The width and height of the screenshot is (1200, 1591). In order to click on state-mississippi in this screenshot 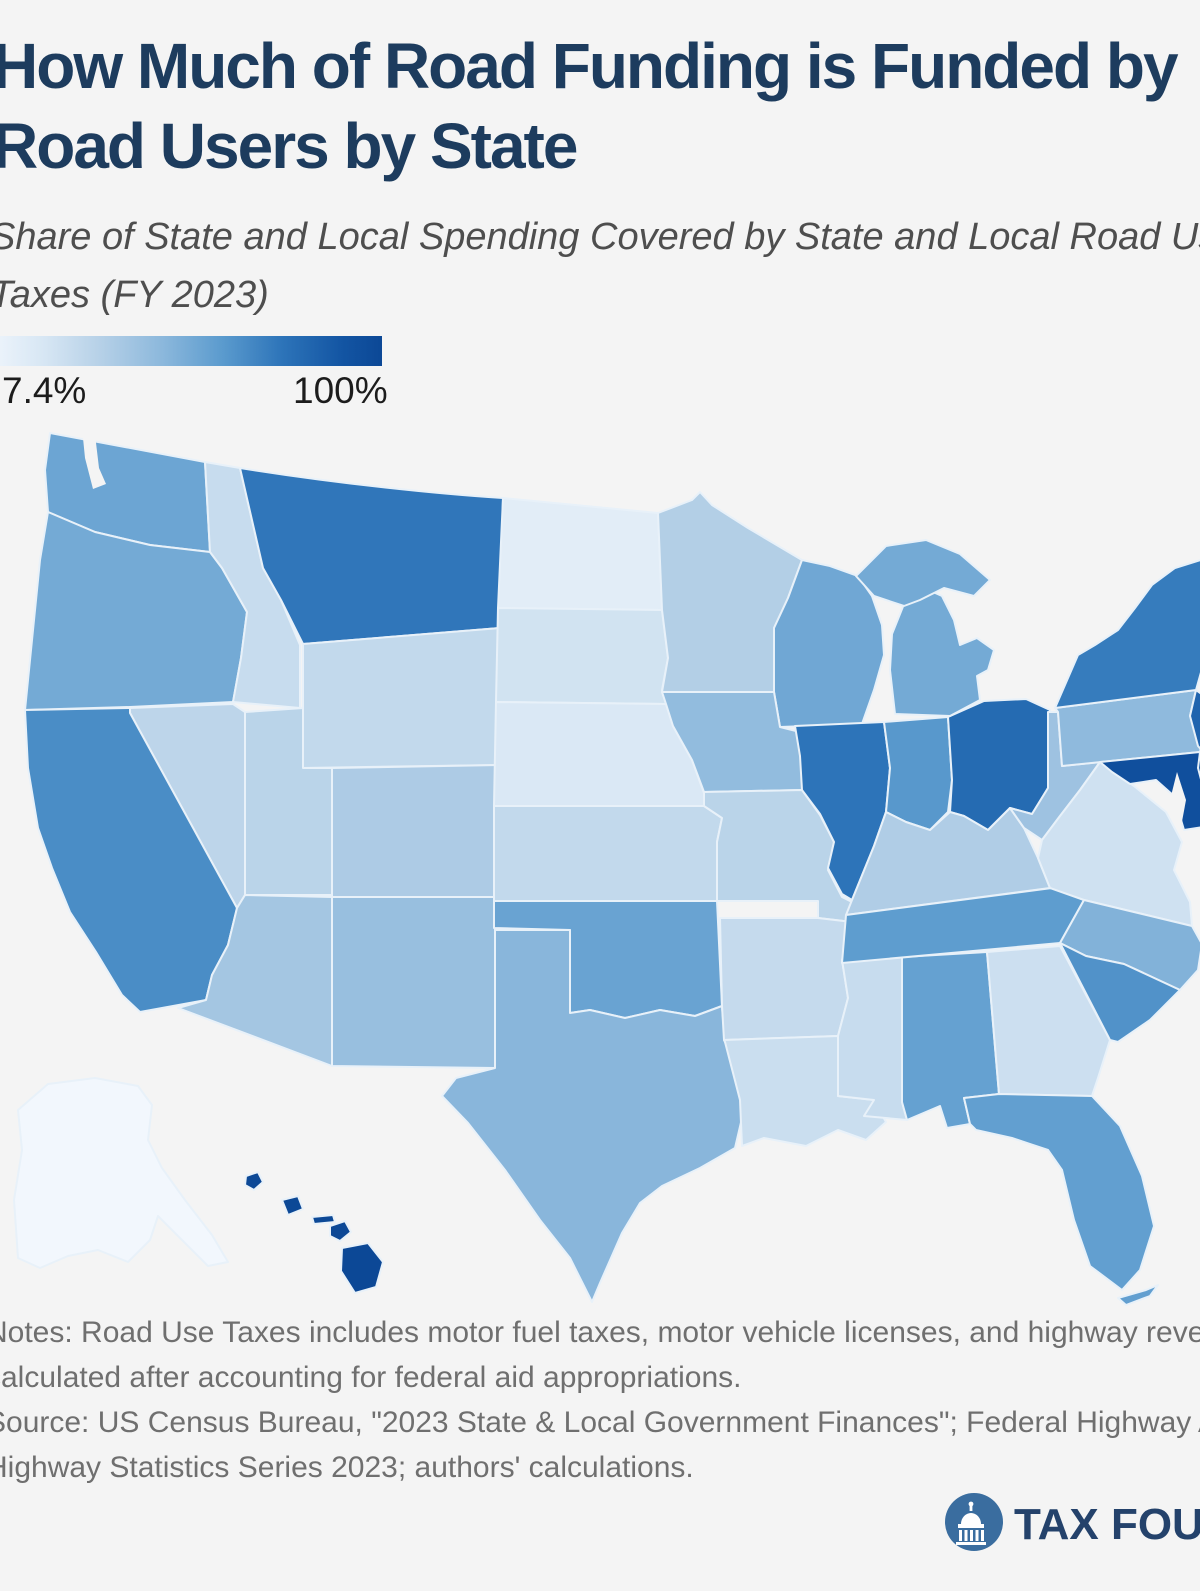, I will do `click(872, 1038)`.